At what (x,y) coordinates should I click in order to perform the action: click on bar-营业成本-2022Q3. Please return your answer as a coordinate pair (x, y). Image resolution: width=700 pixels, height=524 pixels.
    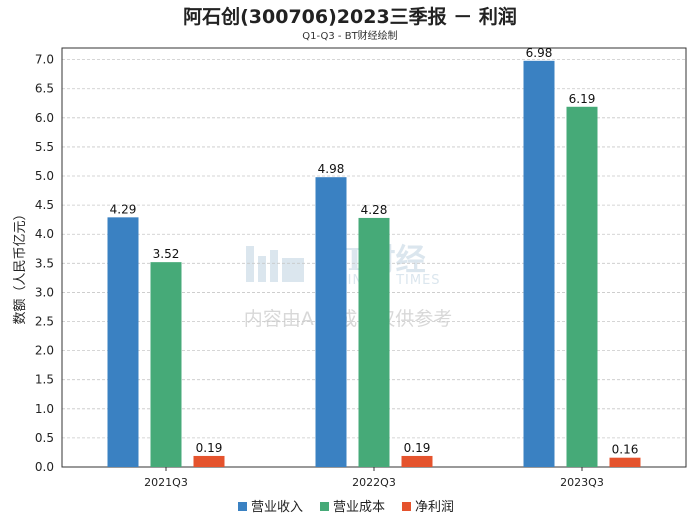
    Looking at the image, I should click on (374, 342).